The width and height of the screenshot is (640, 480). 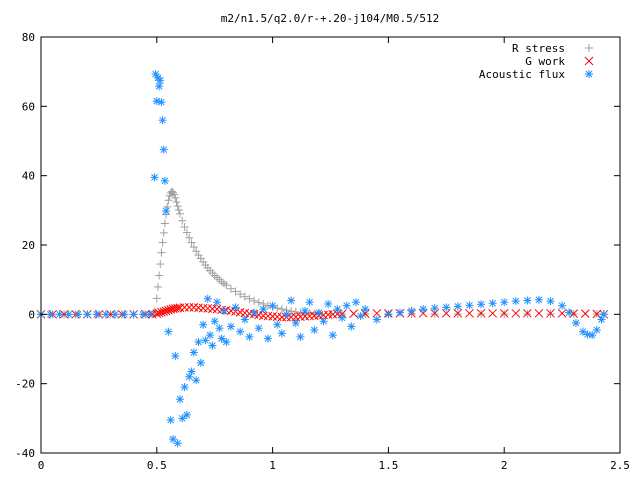 What do you see at coordinates (25, 453) in the screenshot?
I see `y-tick-label: -40` at bounding box center [25, 453].